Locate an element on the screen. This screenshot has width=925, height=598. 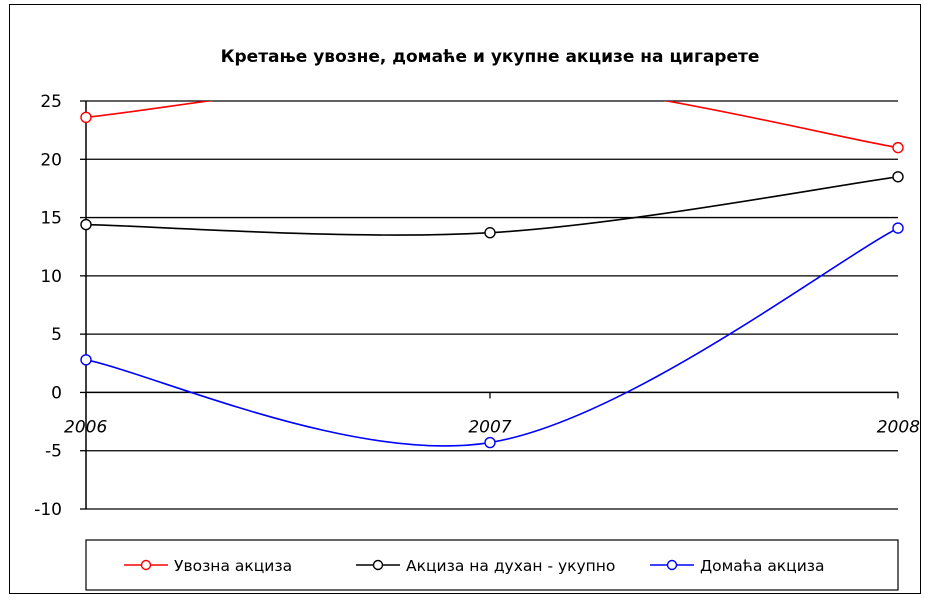
y-tick-label: 5 is located at coordinates (56, 335).